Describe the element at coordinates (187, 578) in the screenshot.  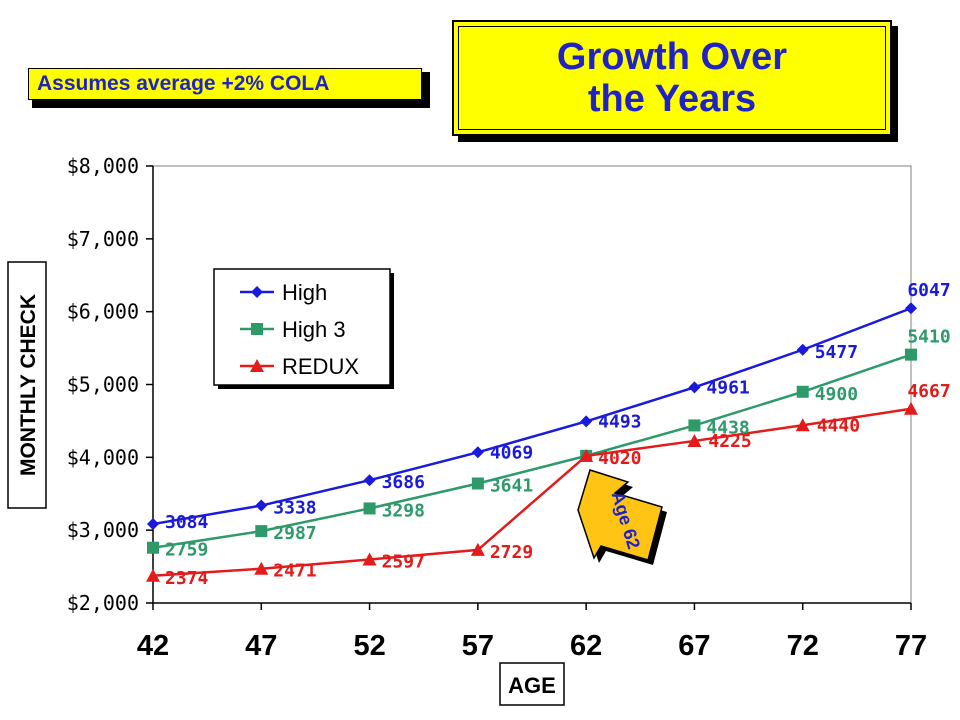
I see `data-label-redux: 2374` at that location.